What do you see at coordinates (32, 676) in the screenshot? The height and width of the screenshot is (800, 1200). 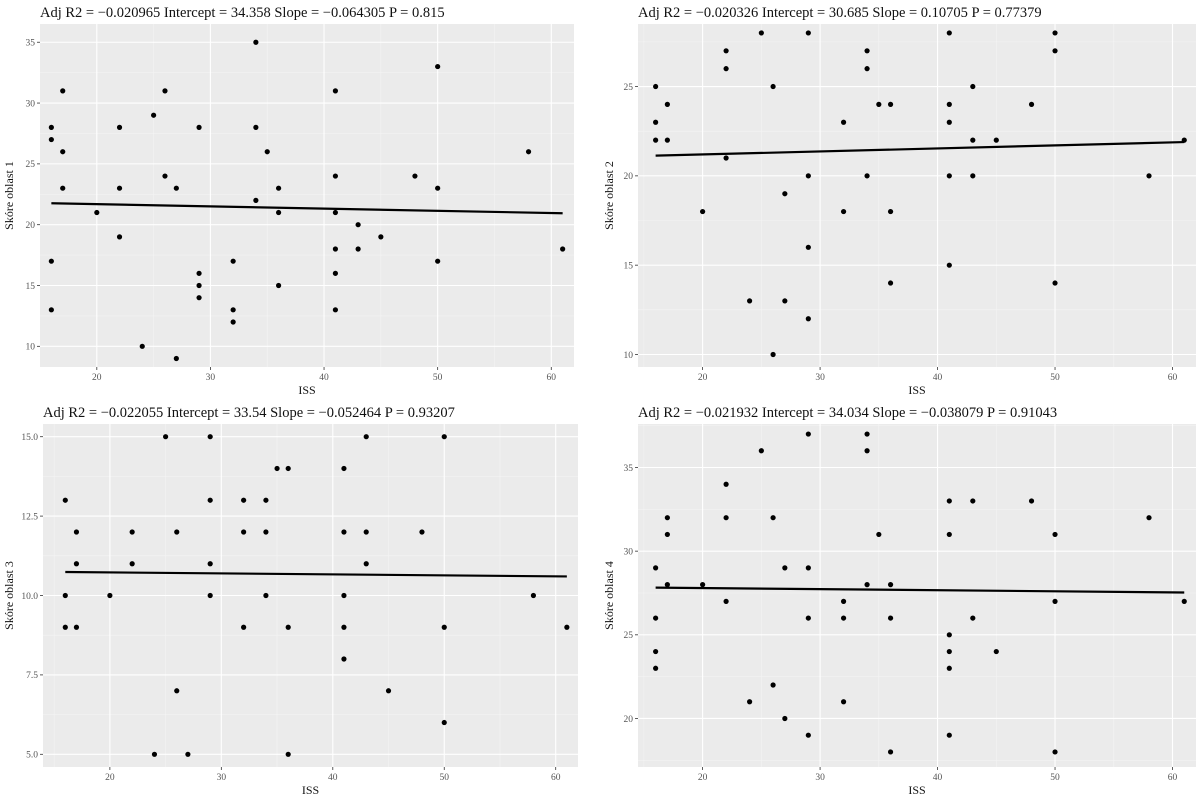 I see `y-tick-label: 7.5` at bounding box center [32, 676].